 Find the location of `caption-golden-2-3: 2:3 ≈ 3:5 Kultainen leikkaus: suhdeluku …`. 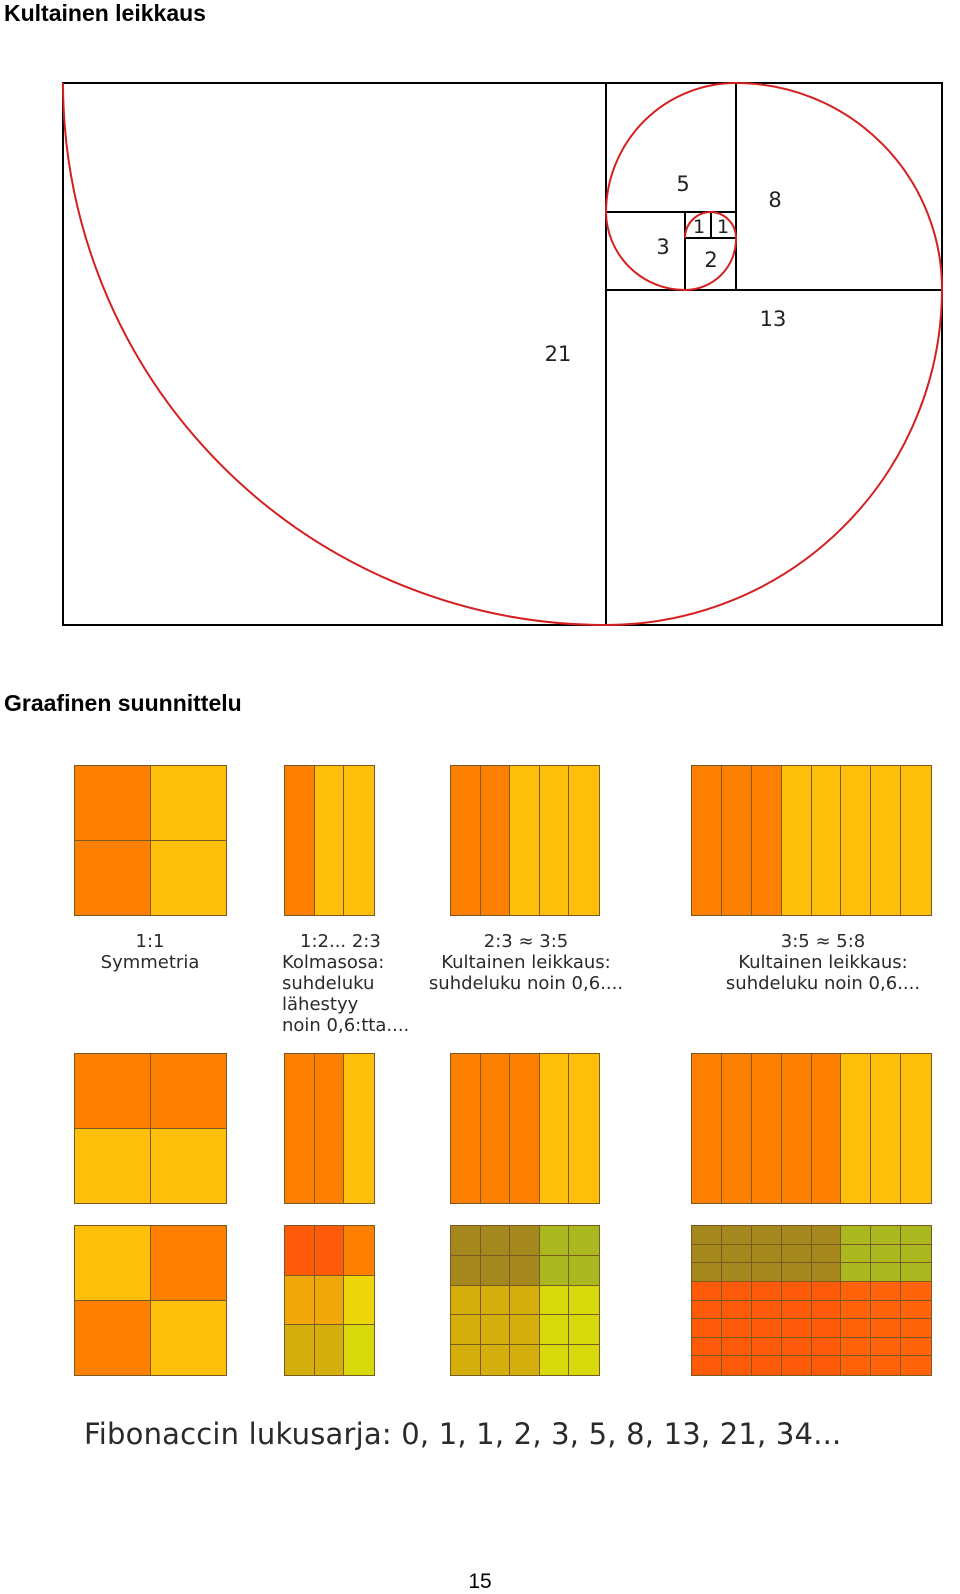

caption-golden-2-3: 2:3 ≈ 3:5 Kultainen leikkaus: suhdeluku … is located at coordinates (526, 962).